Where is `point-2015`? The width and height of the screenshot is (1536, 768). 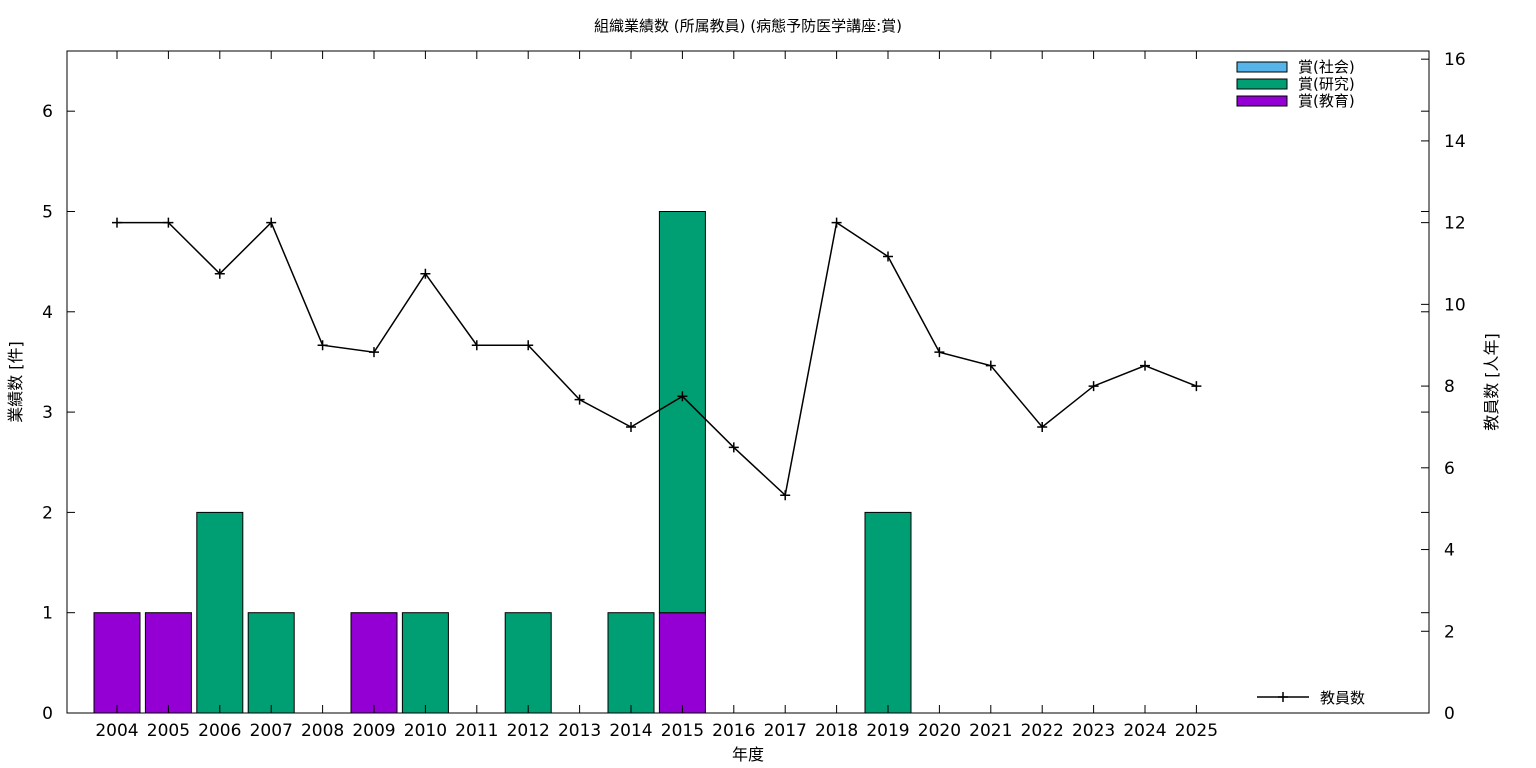 point-2015 is located at coordinates (682, 396).